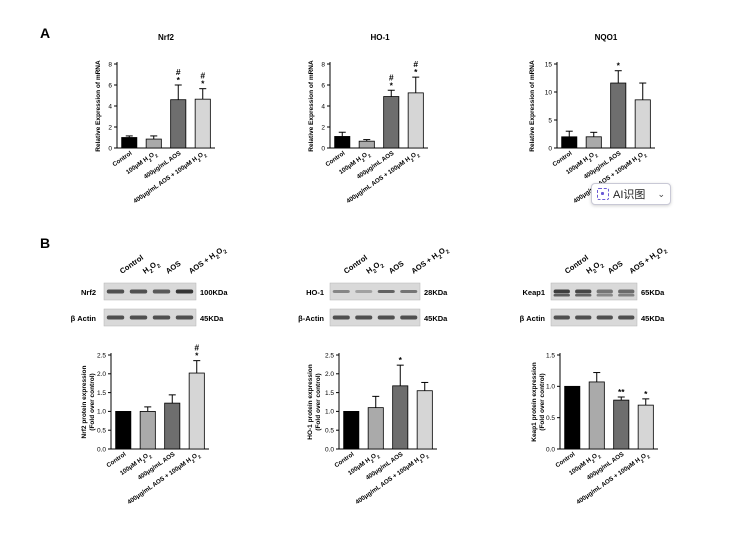 Image resolution: width=732 pixels, height=543 pixels. I want to click on panel-a-letter: A, so click(45, 33).